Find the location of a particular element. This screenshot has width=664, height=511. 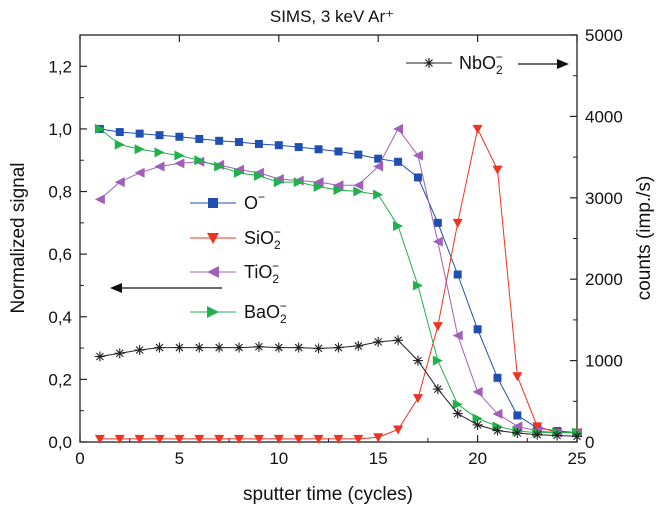

legend-marker-sio2 is located at coordinates (213, 238).